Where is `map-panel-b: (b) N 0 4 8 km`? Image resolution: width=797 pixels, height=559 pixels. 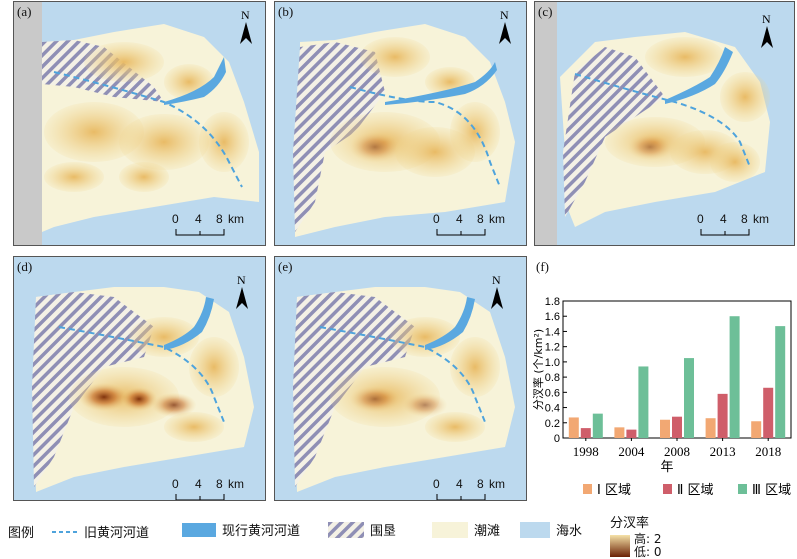
map-panel-b: (b) N 0 4 8 km is located at coordinates (400, 123).